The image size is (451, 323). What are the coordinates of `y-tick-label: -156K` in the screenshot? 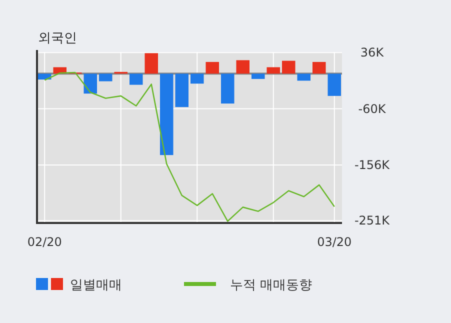 It's located at (372, 165).